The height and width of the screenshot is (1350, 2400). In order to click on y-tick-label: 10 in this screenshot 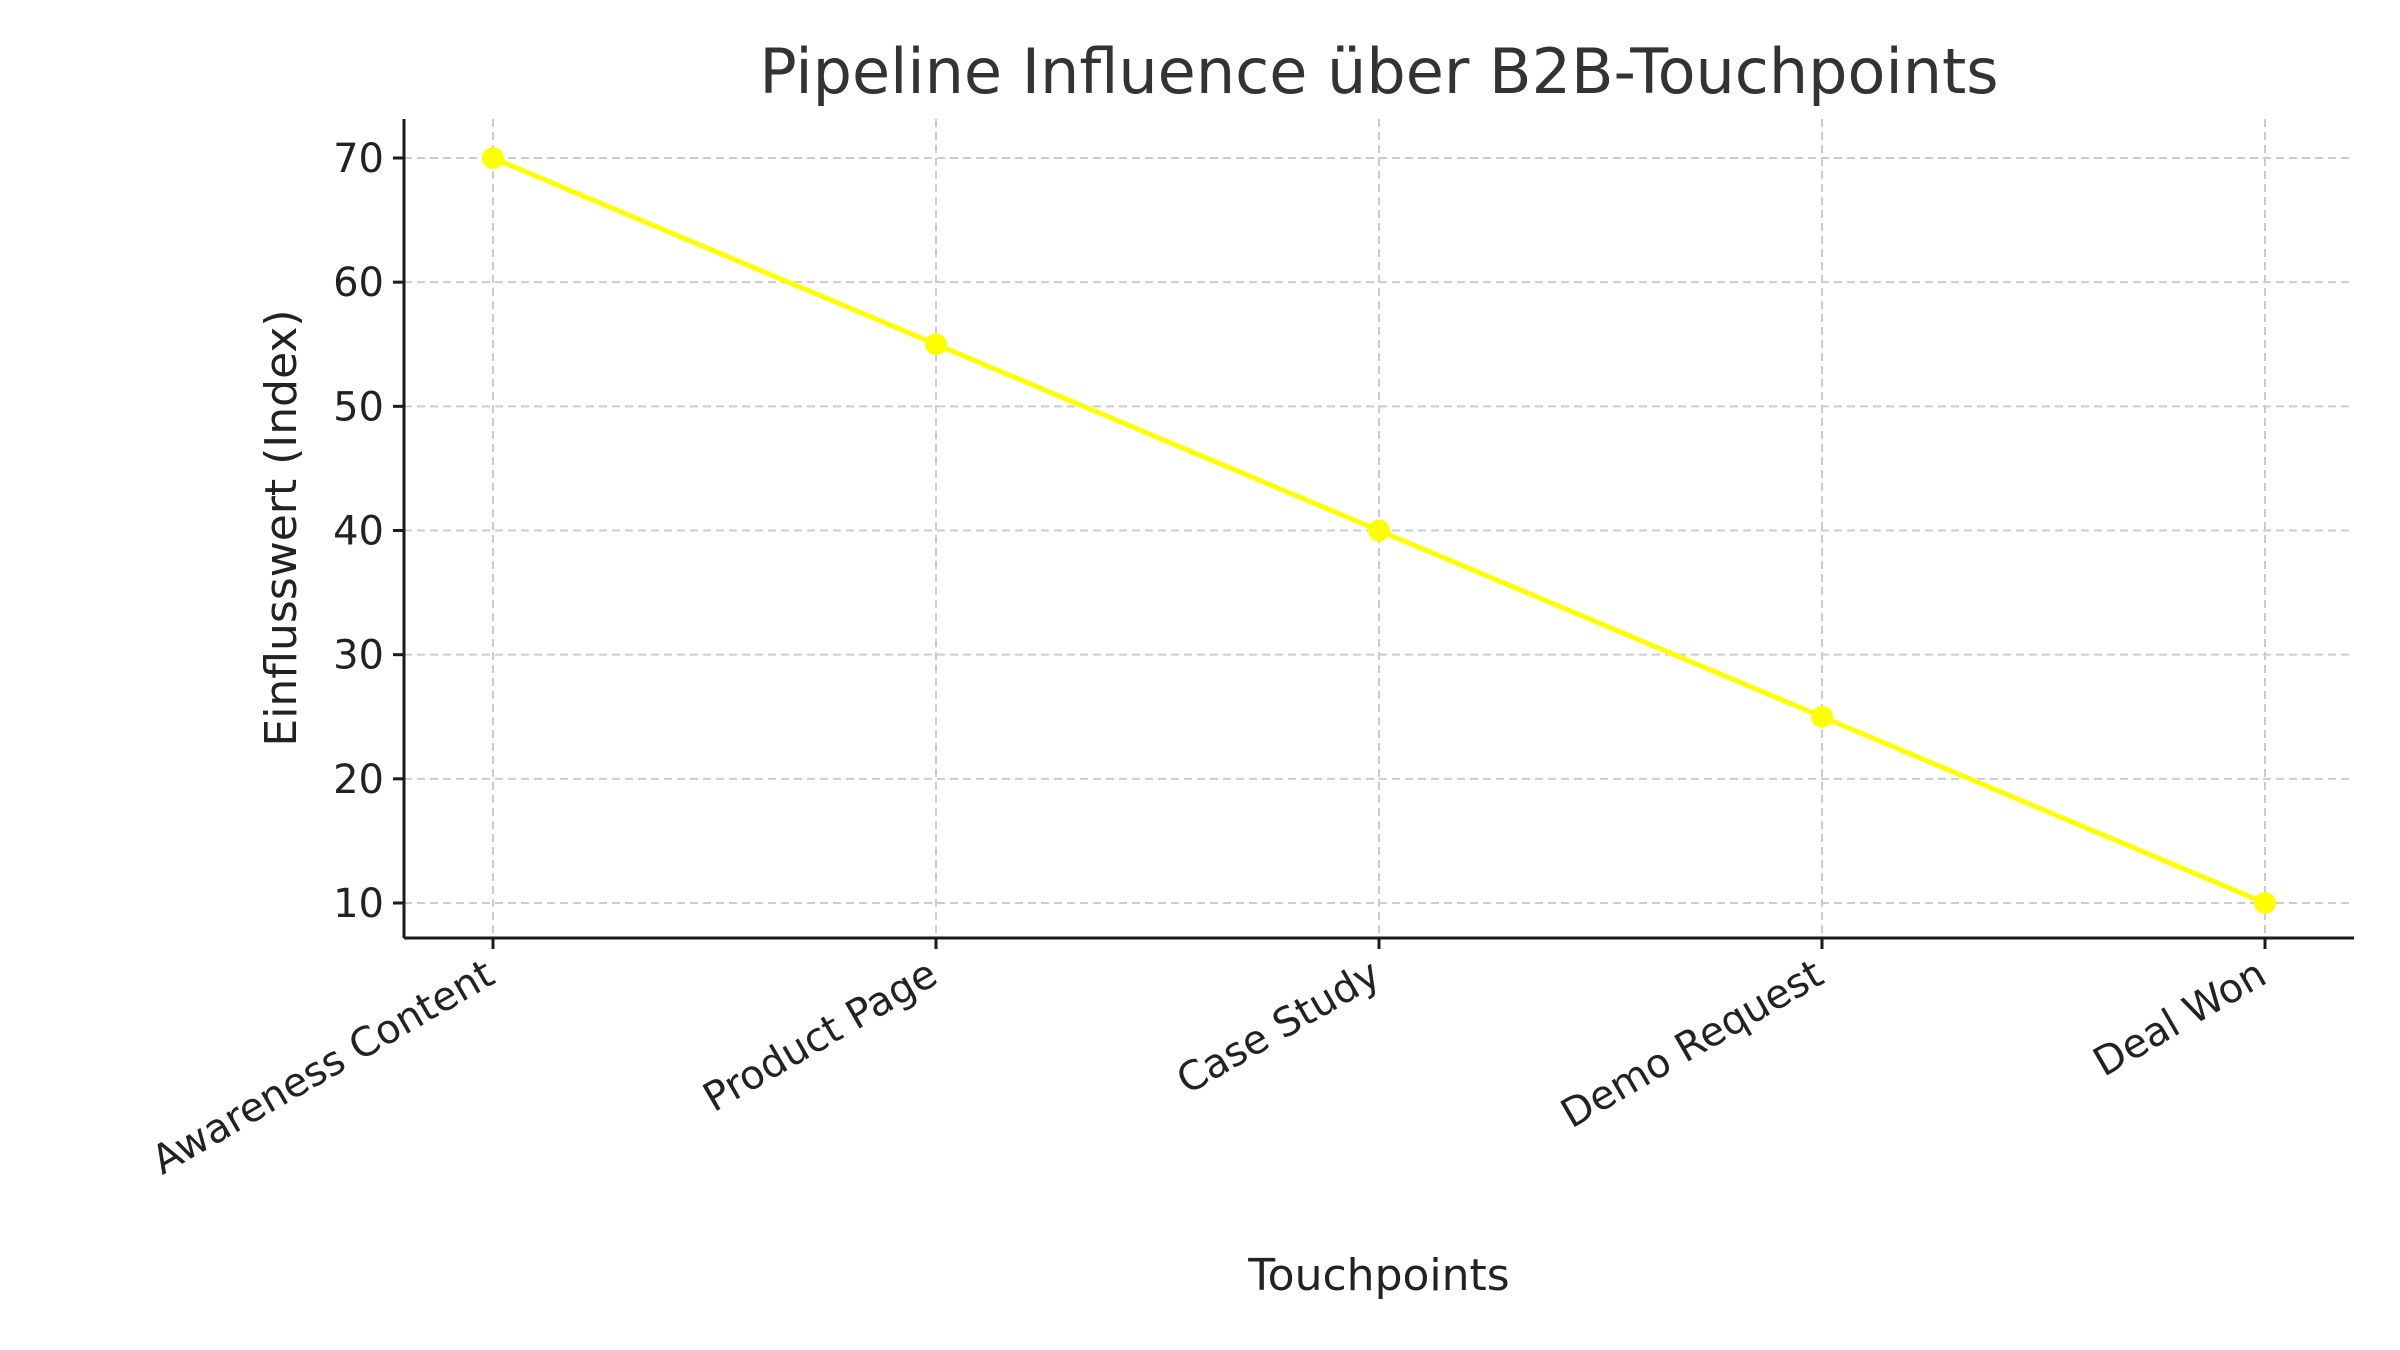, I will do `click(358, 904)`.